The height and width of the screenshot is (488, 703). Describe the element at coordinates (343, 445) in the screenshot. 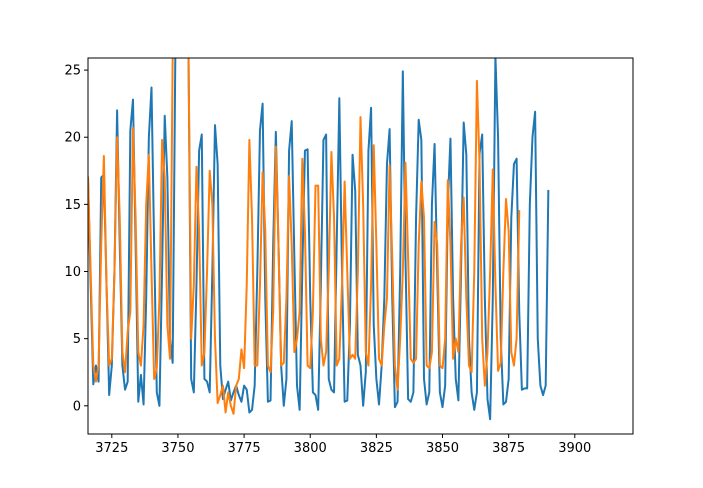

I see `x-axis: 3725 3750 3775 3800 3825 3850 3875 3900` at that location.